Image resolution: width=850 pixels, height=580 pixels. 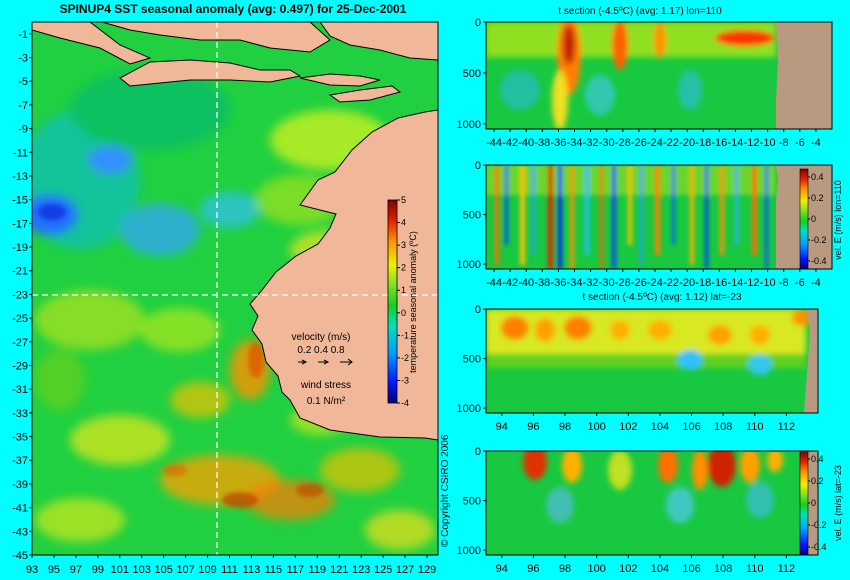 What do you see at coordinates (784, 143) in the screenshot?
I see `panel1-x-tick-label: -8` at bounding box center [784, 143].